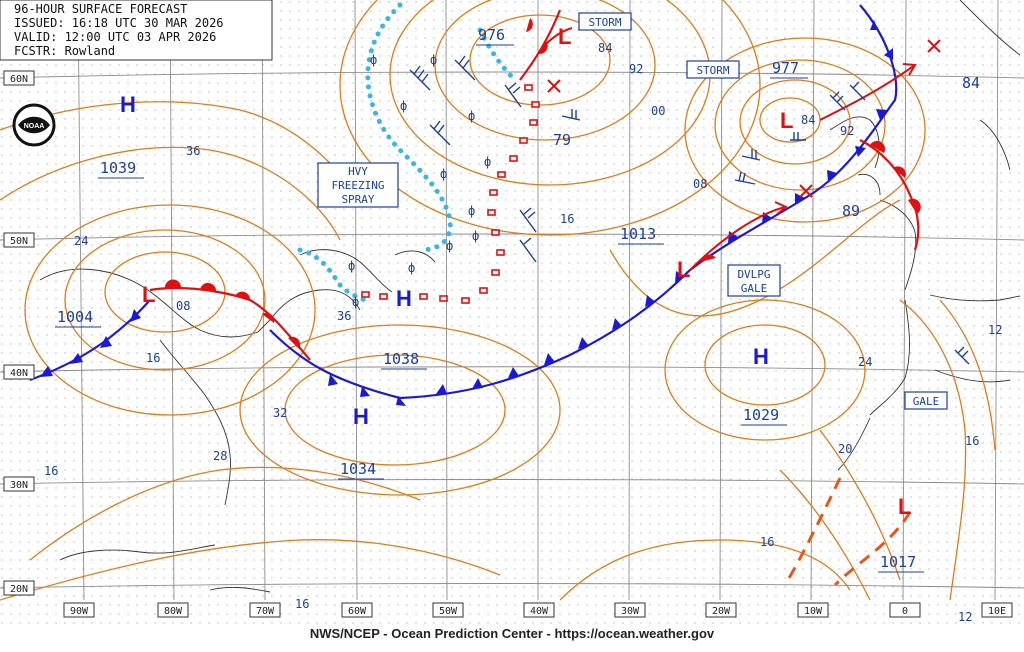 The height and width of the screenshot is (652, 1024). I want to click on lat-label-20n: 20N, so click(19, 589).